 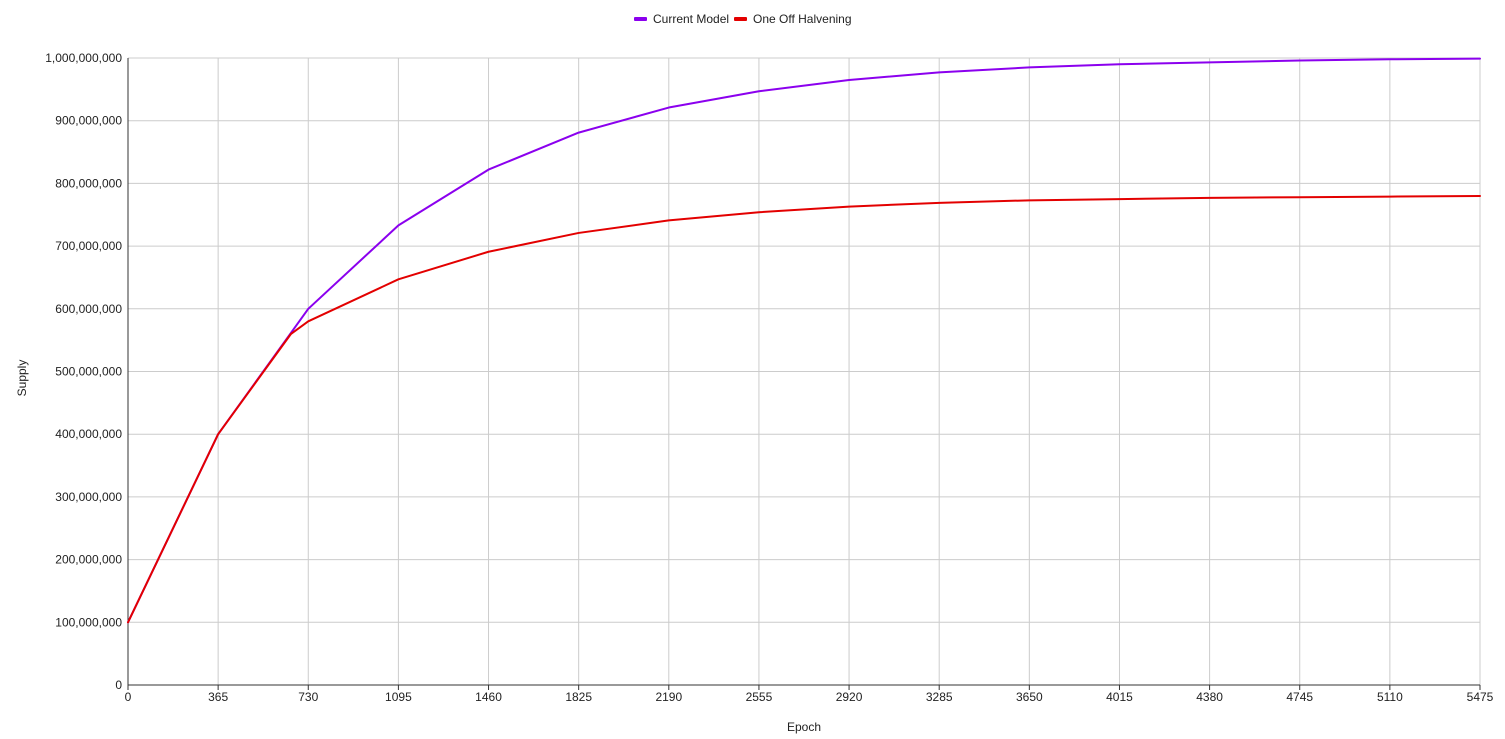 I want to click on legend-label: One Off Halvening, so click(x=802, y=19).